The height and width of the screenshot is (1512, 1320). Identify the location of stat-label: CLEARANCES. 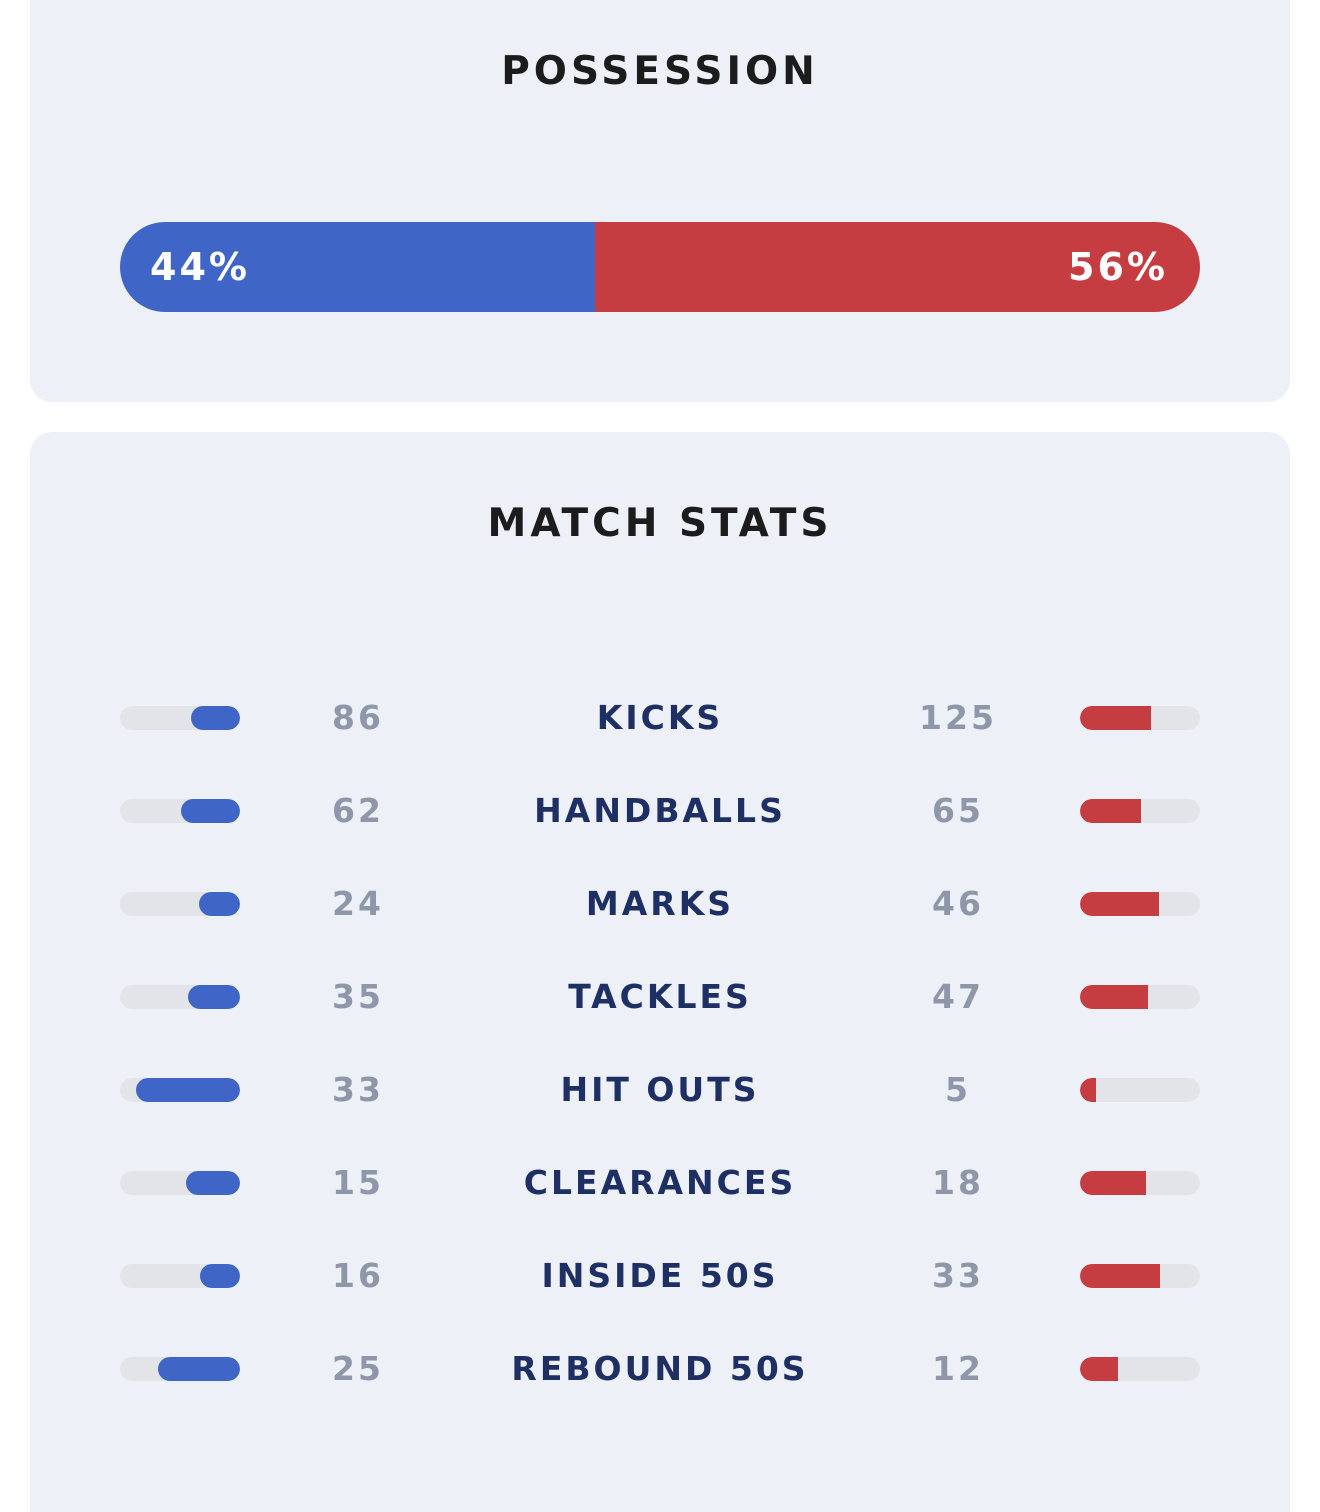
(660, 1182).